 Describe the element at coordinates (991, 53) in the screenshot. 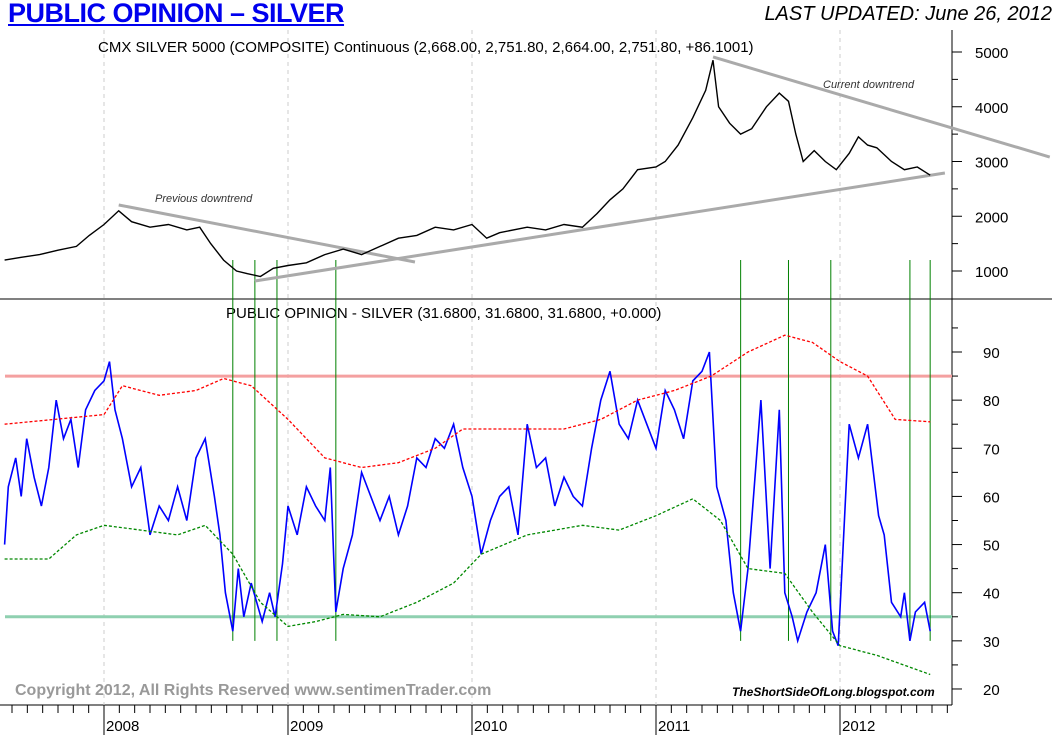

I see `y-tick-label: 5000` at that location.